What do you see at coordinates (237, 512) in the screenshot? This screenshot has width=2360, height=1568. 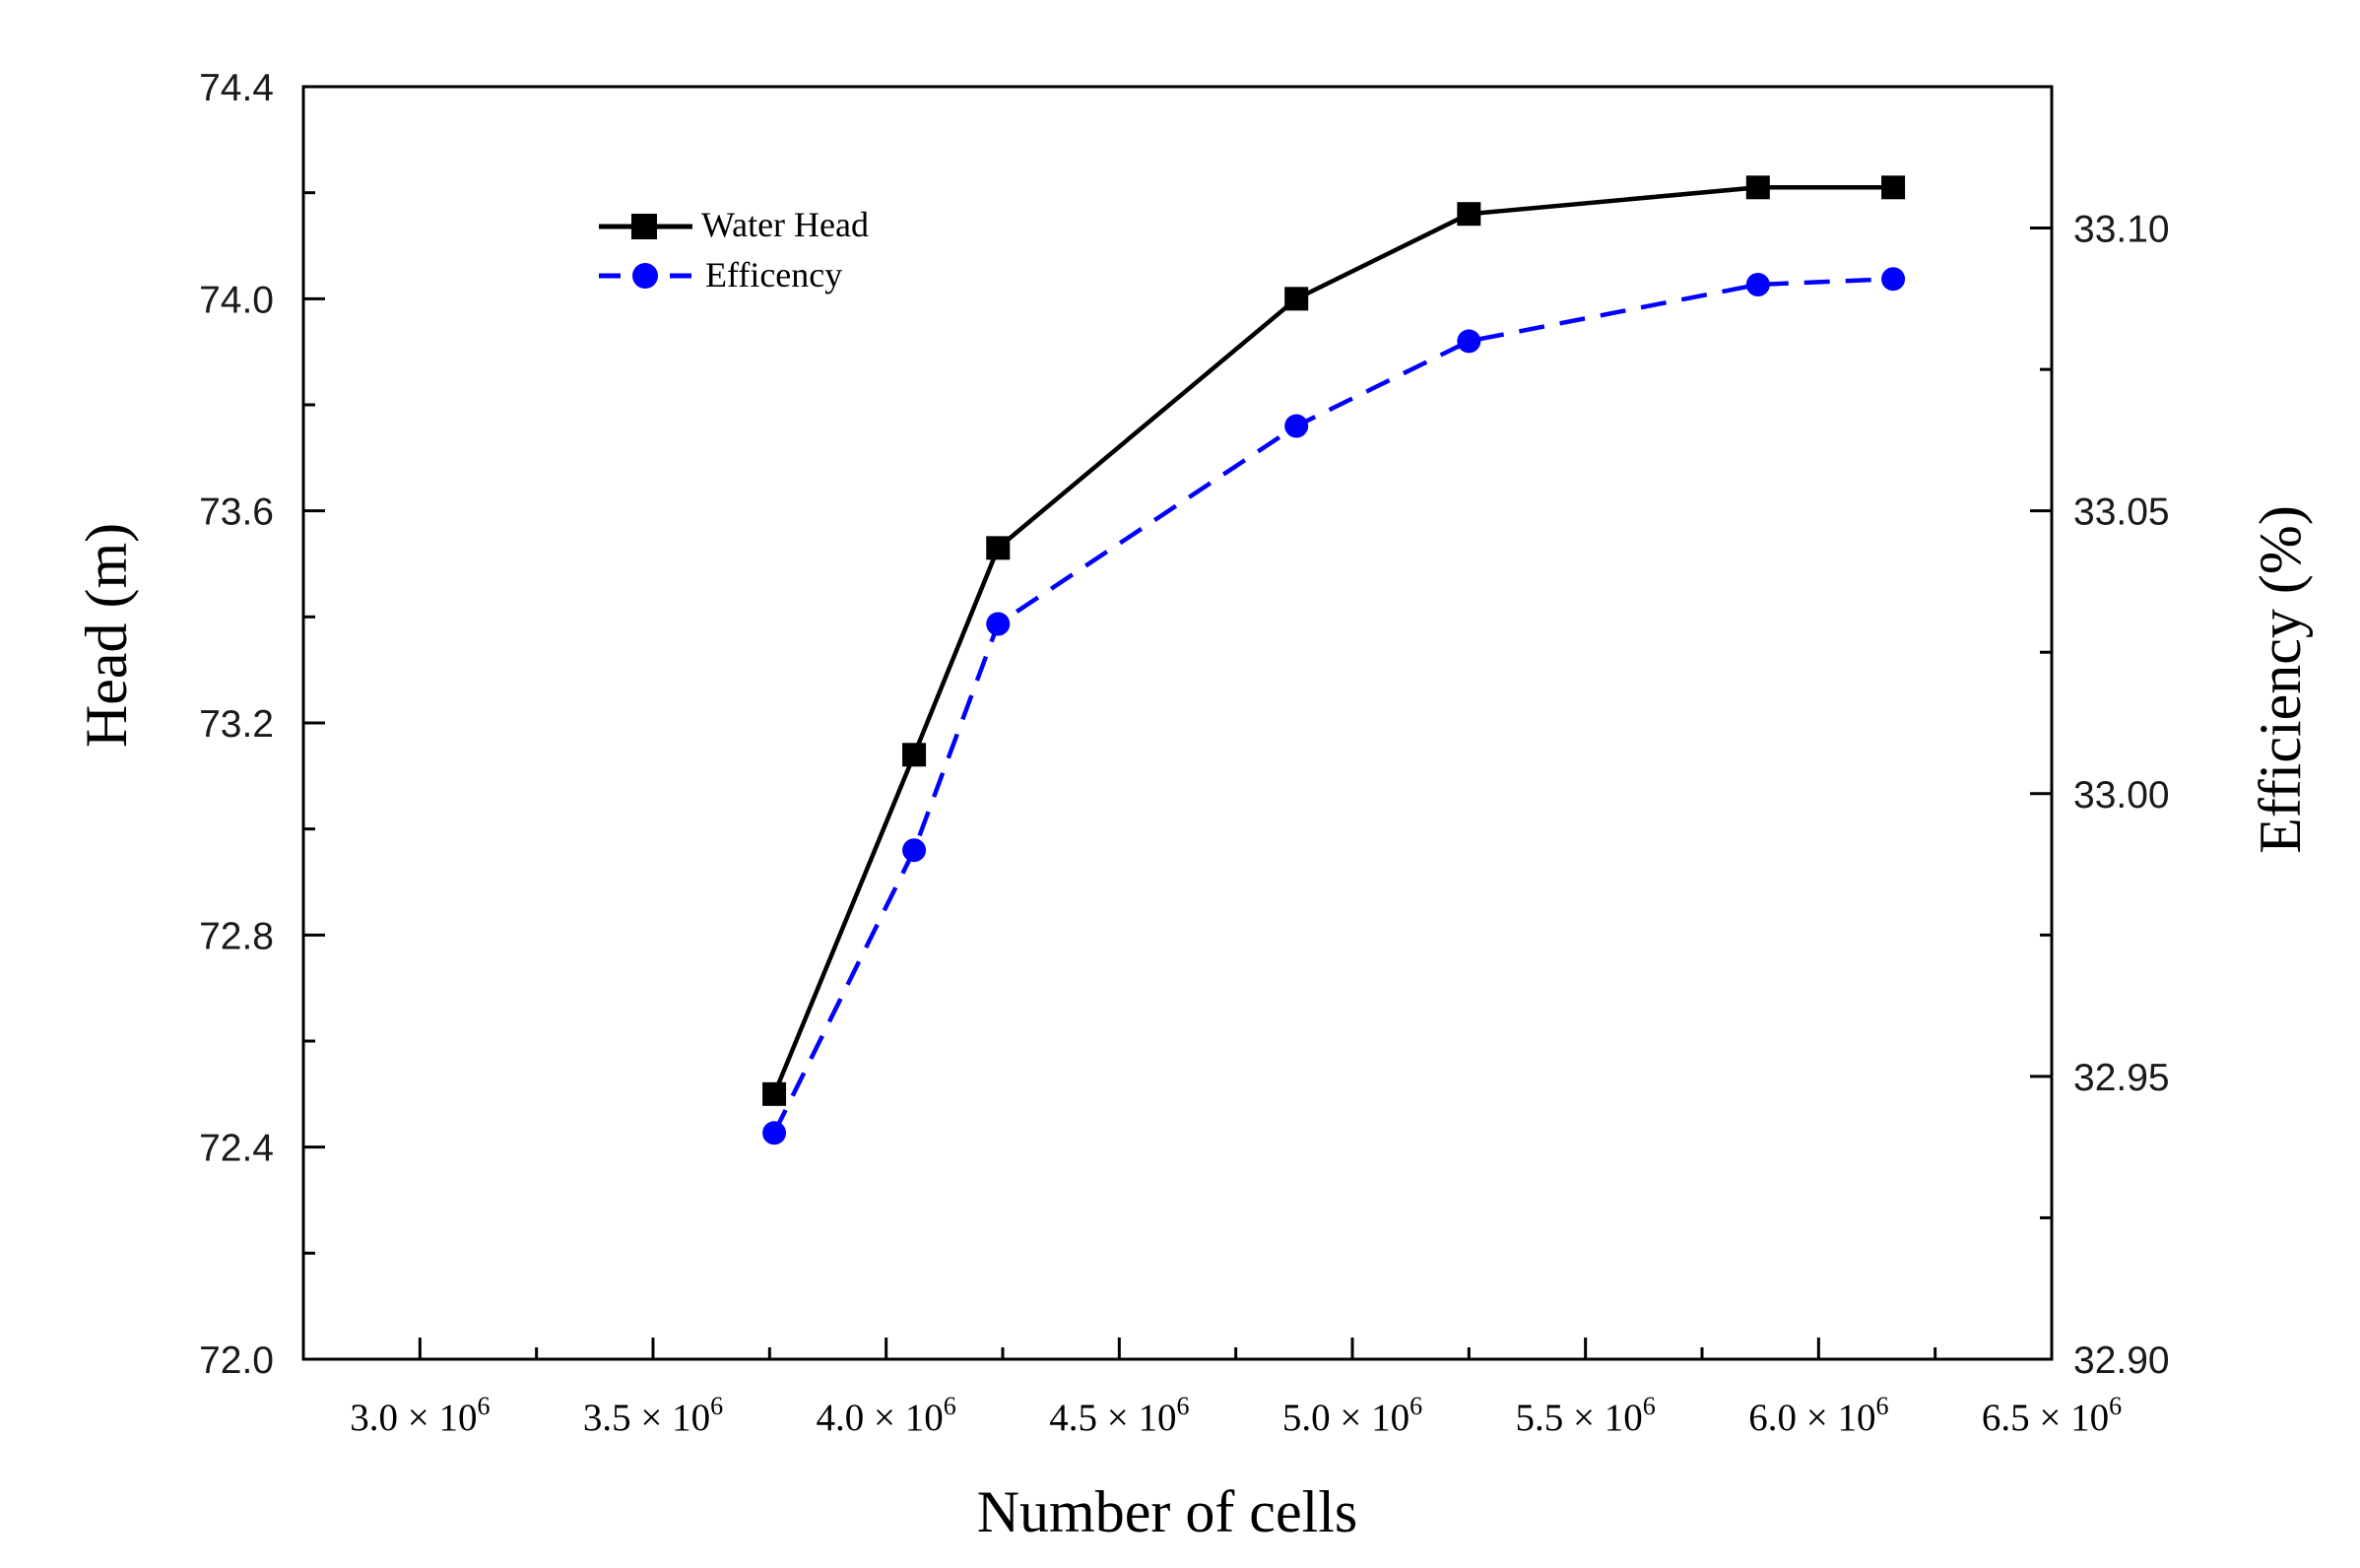 I see `left-y-tick-label: 73.6` at bounding box center [237, 512].